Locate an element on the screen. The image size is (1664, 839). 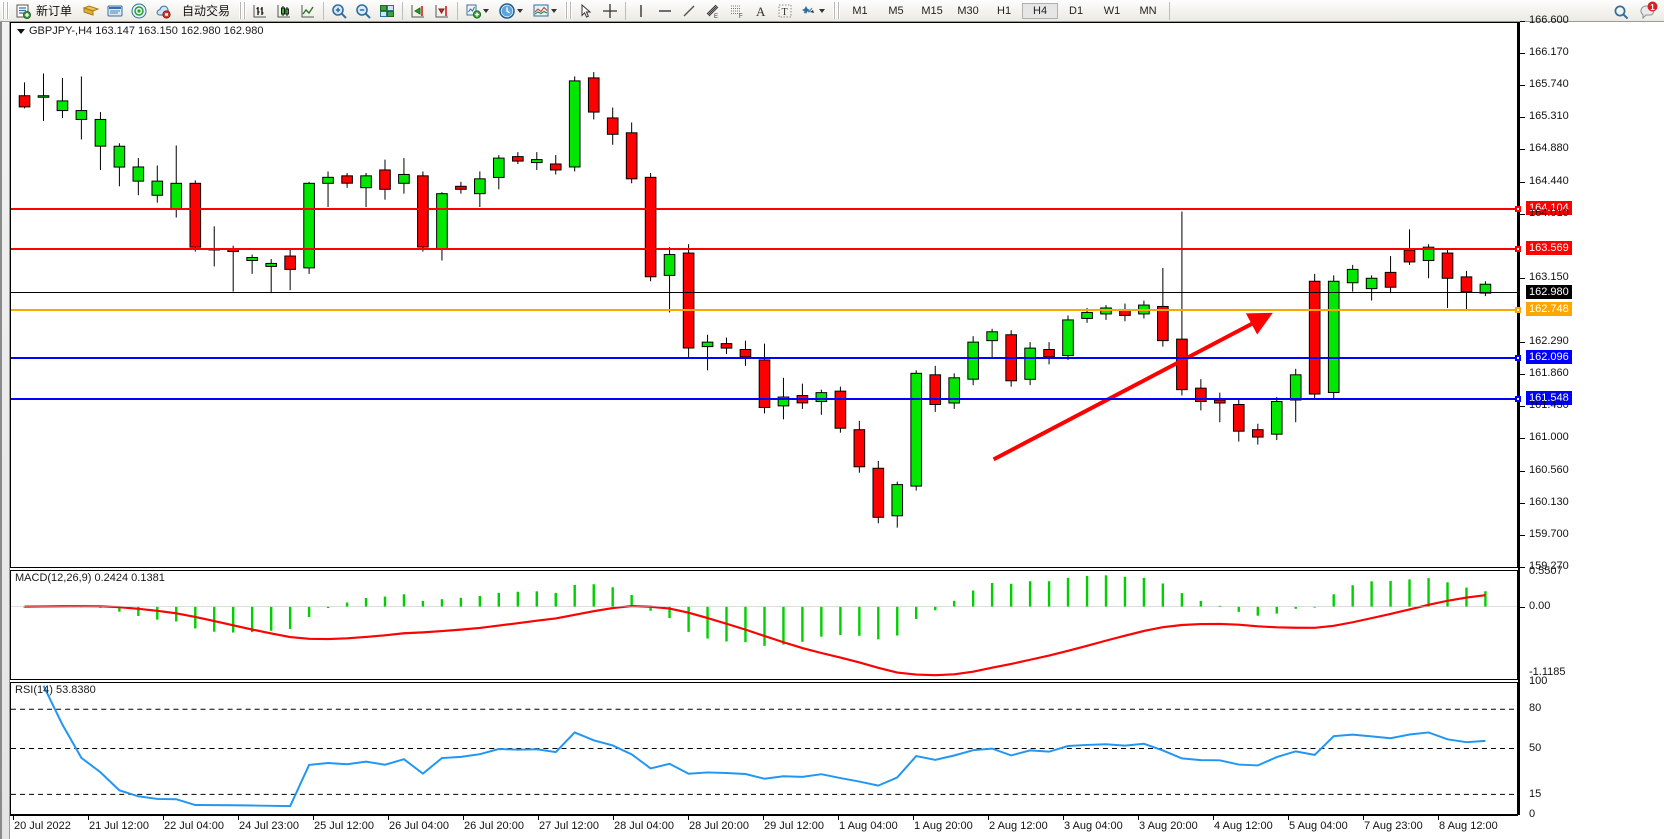
candlestick-chart-button is located at coordinates (284, 11).